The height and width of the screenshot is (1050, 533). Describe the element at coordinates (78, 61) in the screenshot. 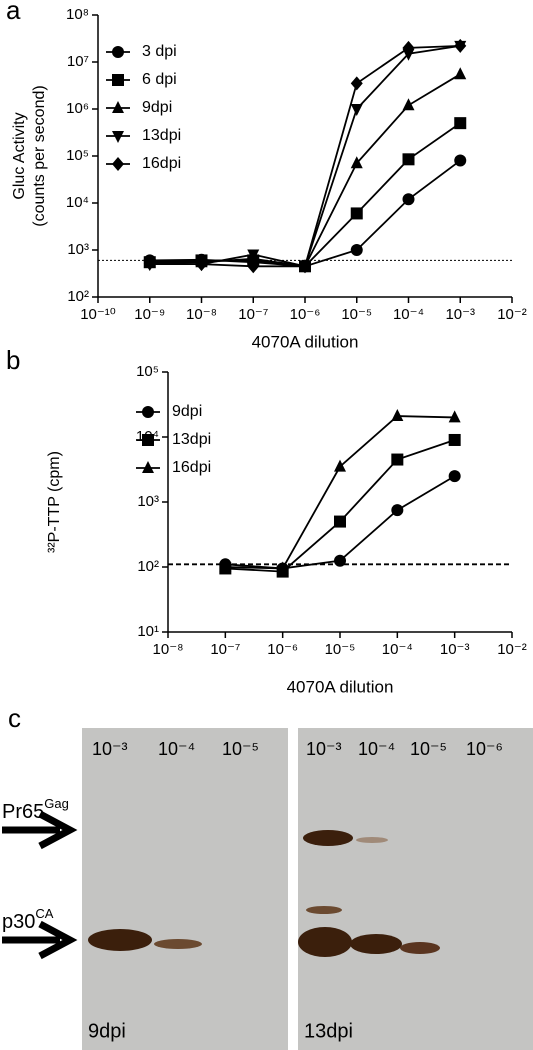

I see `y-tick-label: 10⁷` at that location.